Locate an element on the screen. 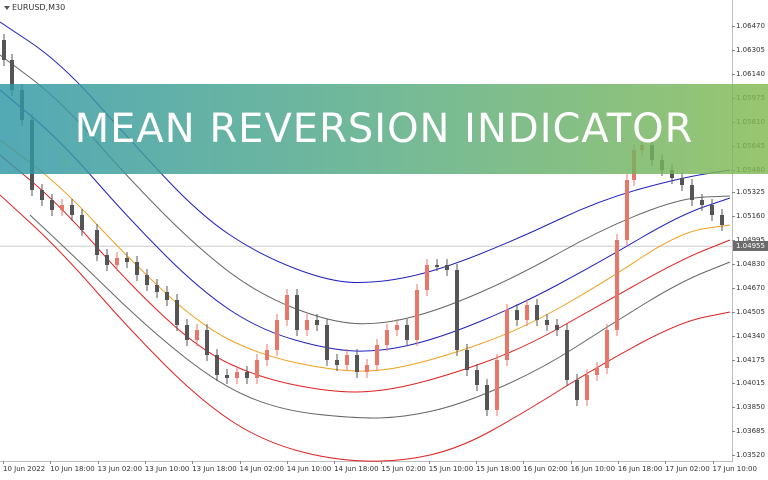  time-tick-label: 15 Jun 10:00 is located at coordinates (451, 467).